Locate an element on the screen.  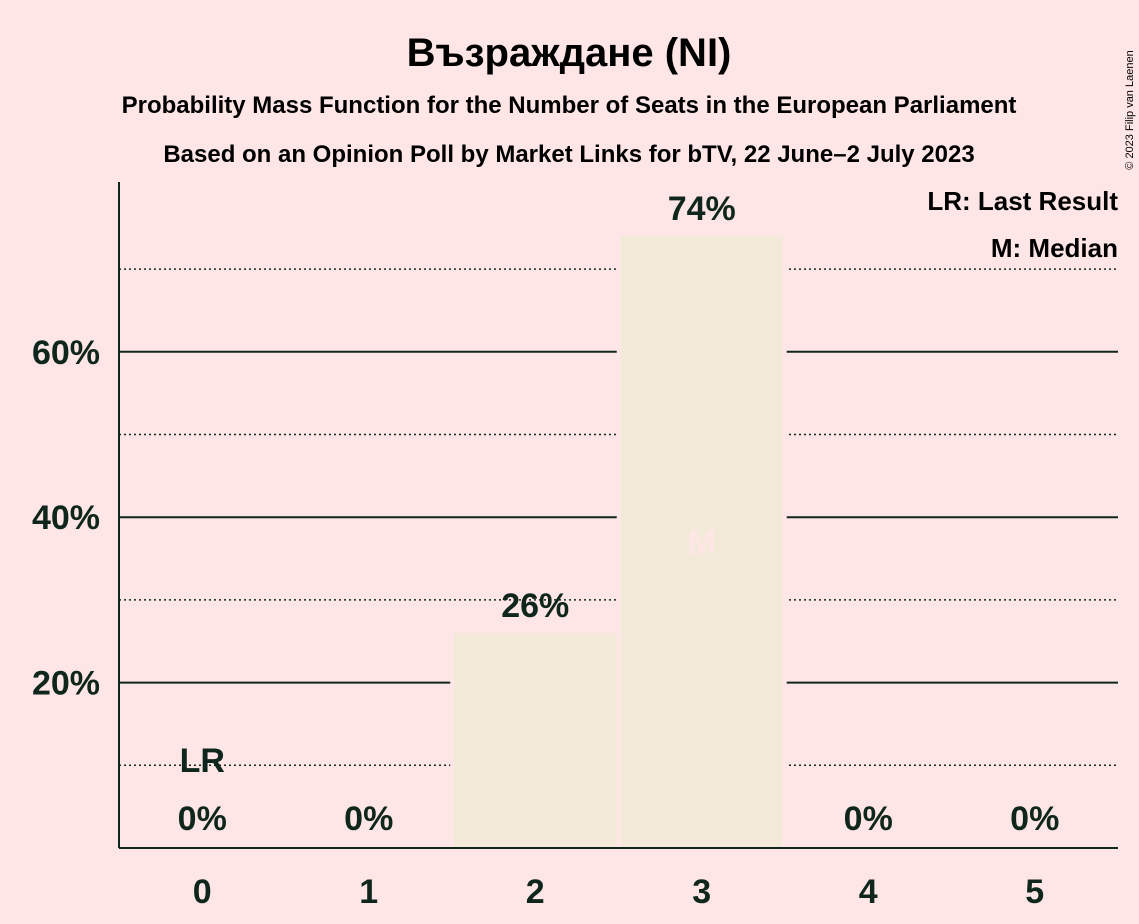
x-tick-label: 2 is located at coordinates (535, 892).